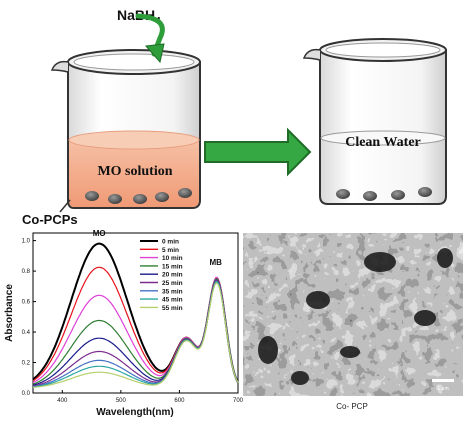  Describe the element at coordinates (172, 258) in the screenshot. I see `legend-entry: 10 min` at that location.